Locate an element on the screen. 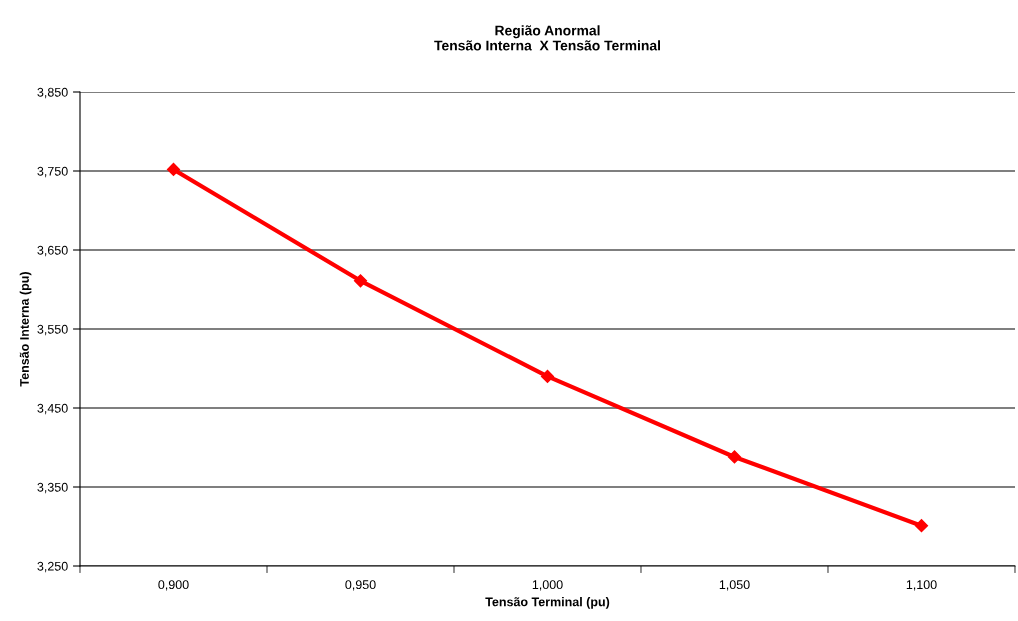 The height and width of the screenshot is (621, 1018). y-tick-label: 3,350 is located at coordinates (52, 488).